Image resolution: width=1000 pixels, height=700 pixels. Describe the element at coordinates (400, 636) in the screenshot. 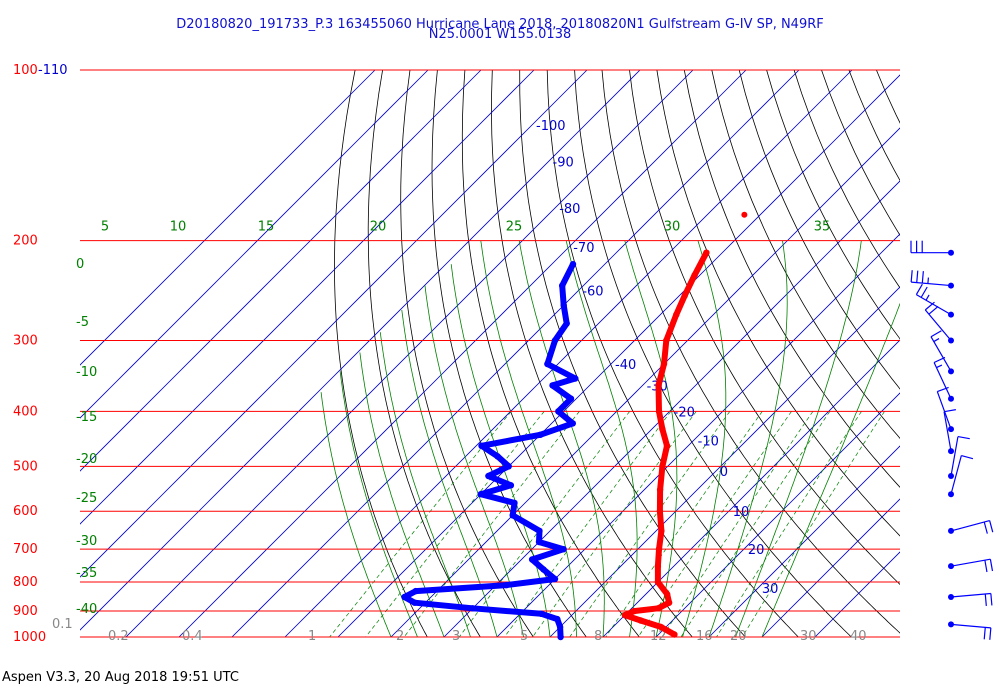

I see `mixing-ratio-label: 2` at that location.